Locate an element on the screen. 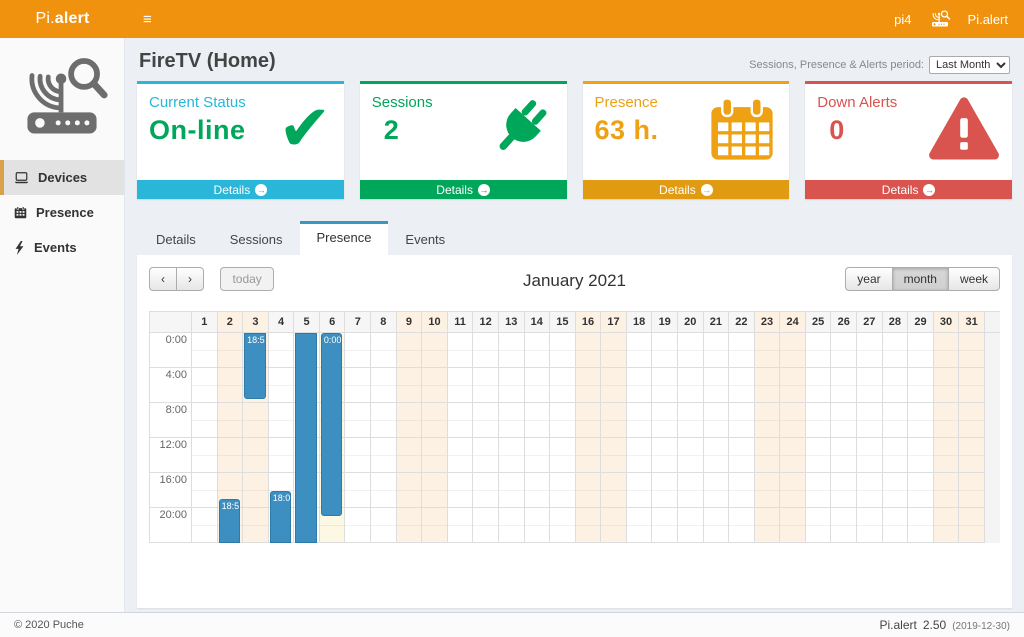 This screenshot has width=1024, height=637. laptop-icon is located at coordinates (21, 177).